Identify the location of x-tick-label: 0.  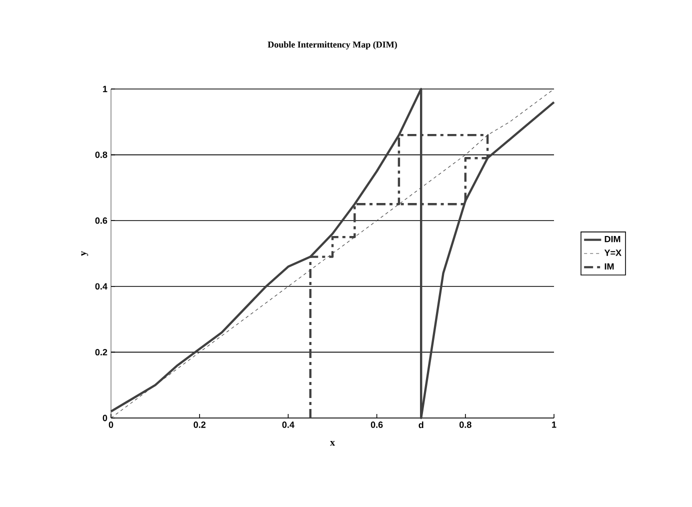
(111, 425).